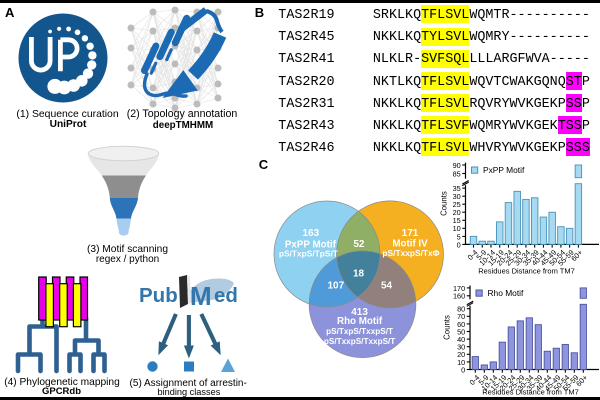  I want to click on svg-text: Pub, so click(158, 295).